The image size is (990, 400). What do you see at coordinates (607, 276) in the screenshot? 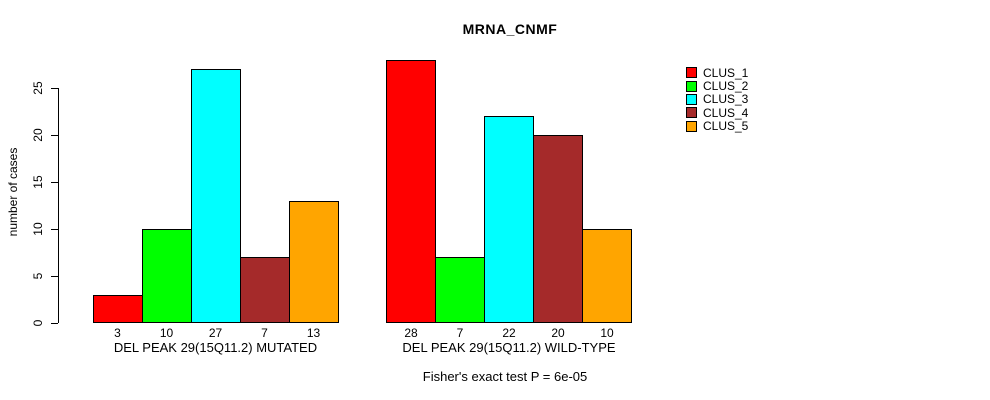
I see `bar-clus_5-group2` at bounding box center [607, 276].